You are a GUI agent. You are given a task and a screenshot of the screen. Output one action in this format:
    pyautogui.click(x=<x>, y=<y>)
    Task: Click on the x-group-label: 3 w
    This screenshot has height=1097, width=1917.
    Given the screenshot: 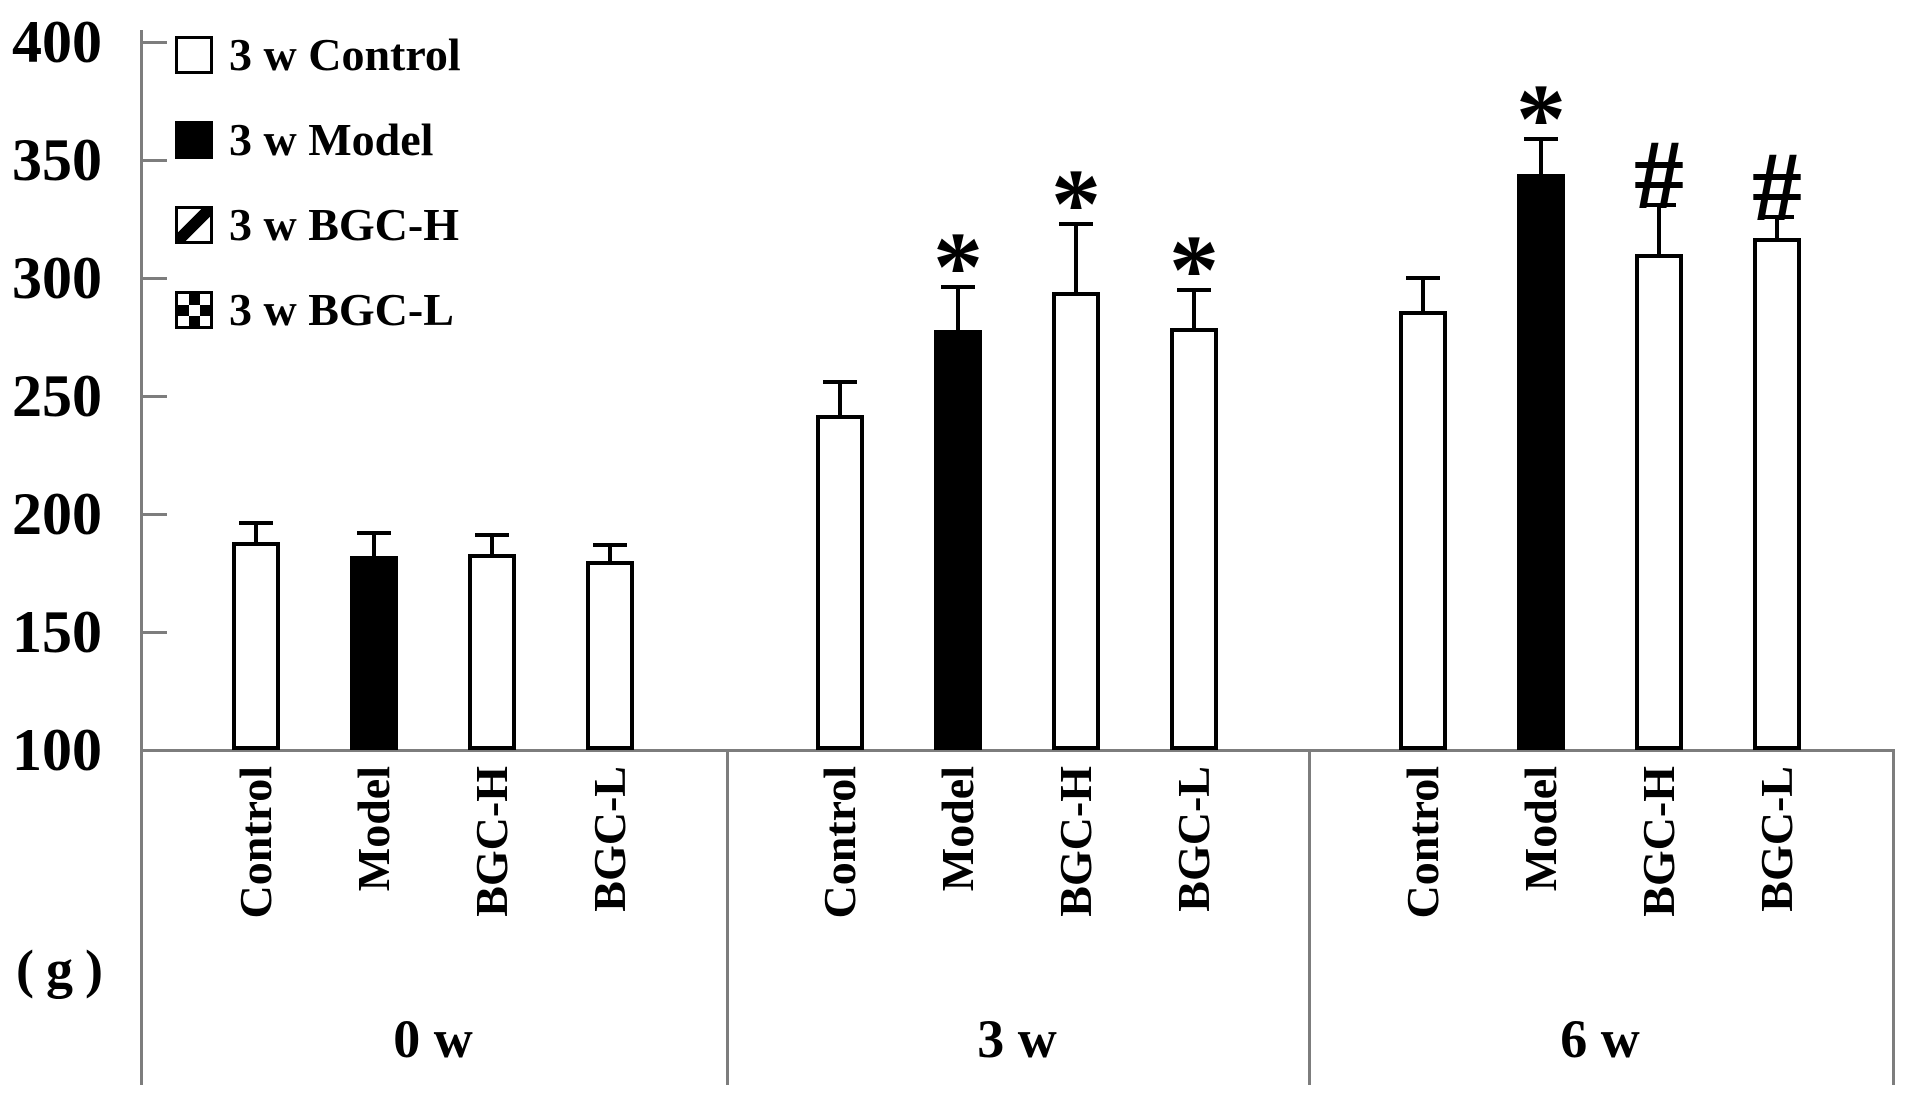 What is the action you would take?
    pyautogui.click(x=1017, y=1039)
    